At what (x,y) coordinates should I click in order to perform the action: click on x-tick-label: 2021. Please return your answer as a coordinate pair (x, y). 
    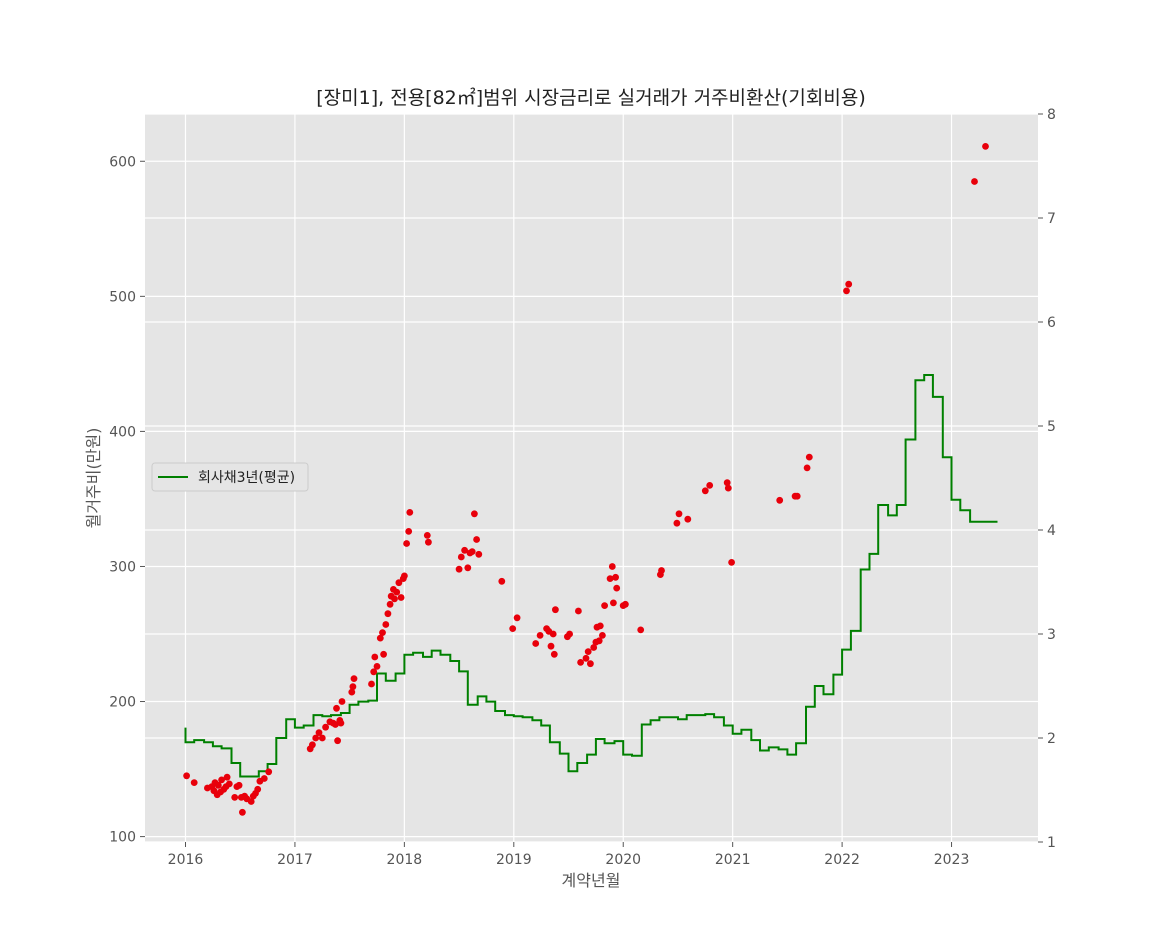
    Looking at the image, I should click on (733, 860).